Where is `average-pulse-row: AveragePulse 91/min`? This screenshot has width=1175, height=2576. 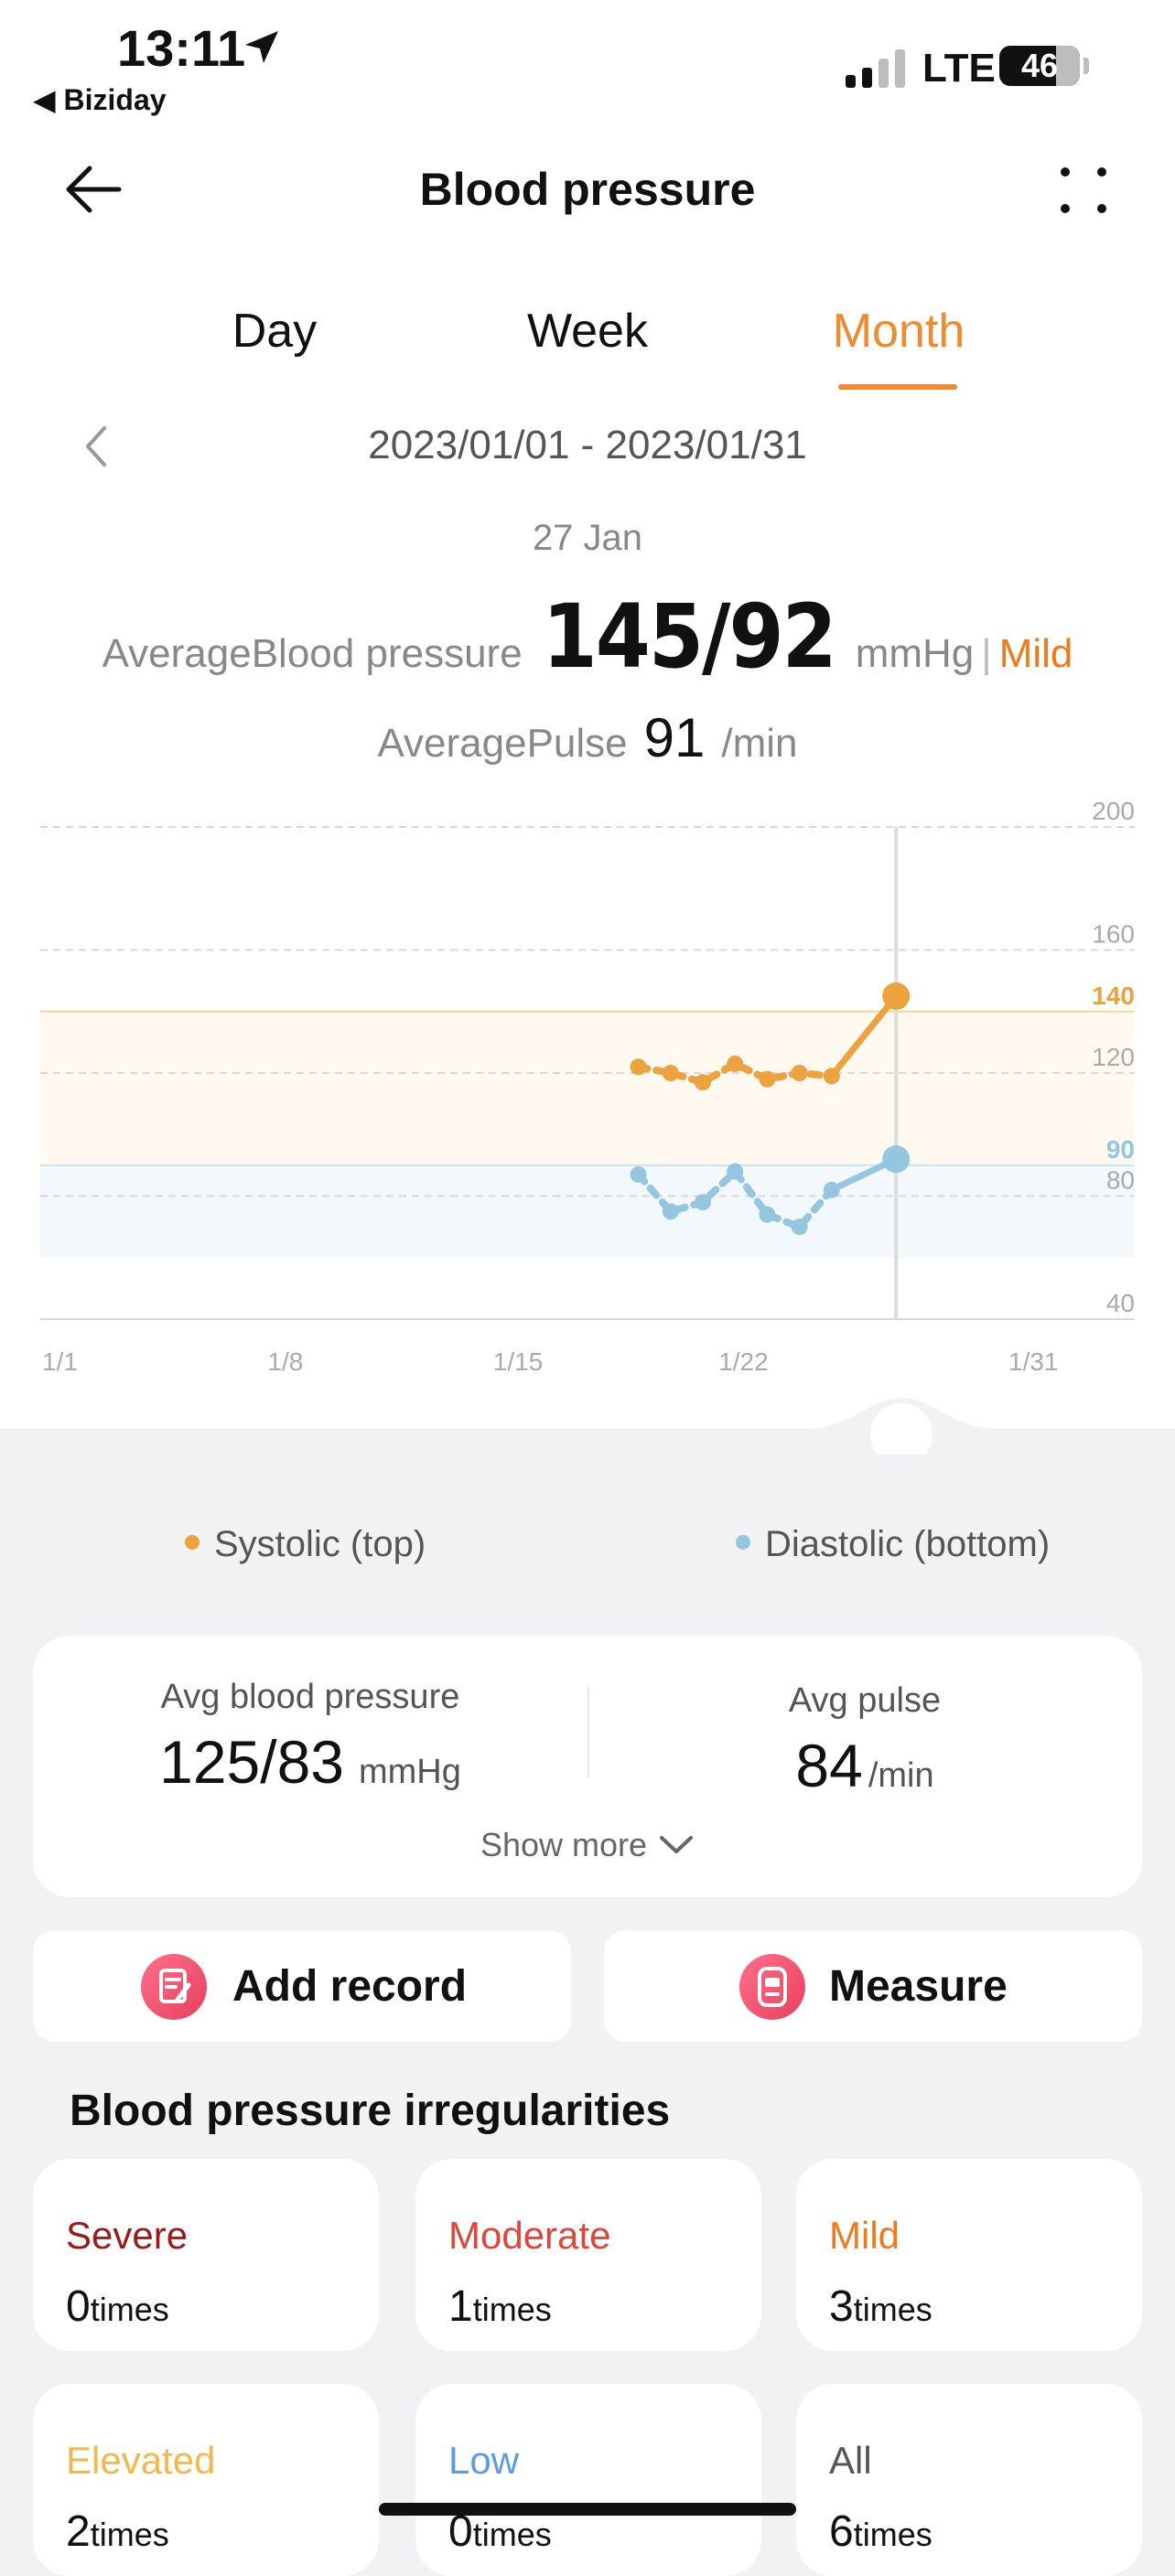 average-pulse-row: AveragePulse 91/min is located at coordinates (587, 738).